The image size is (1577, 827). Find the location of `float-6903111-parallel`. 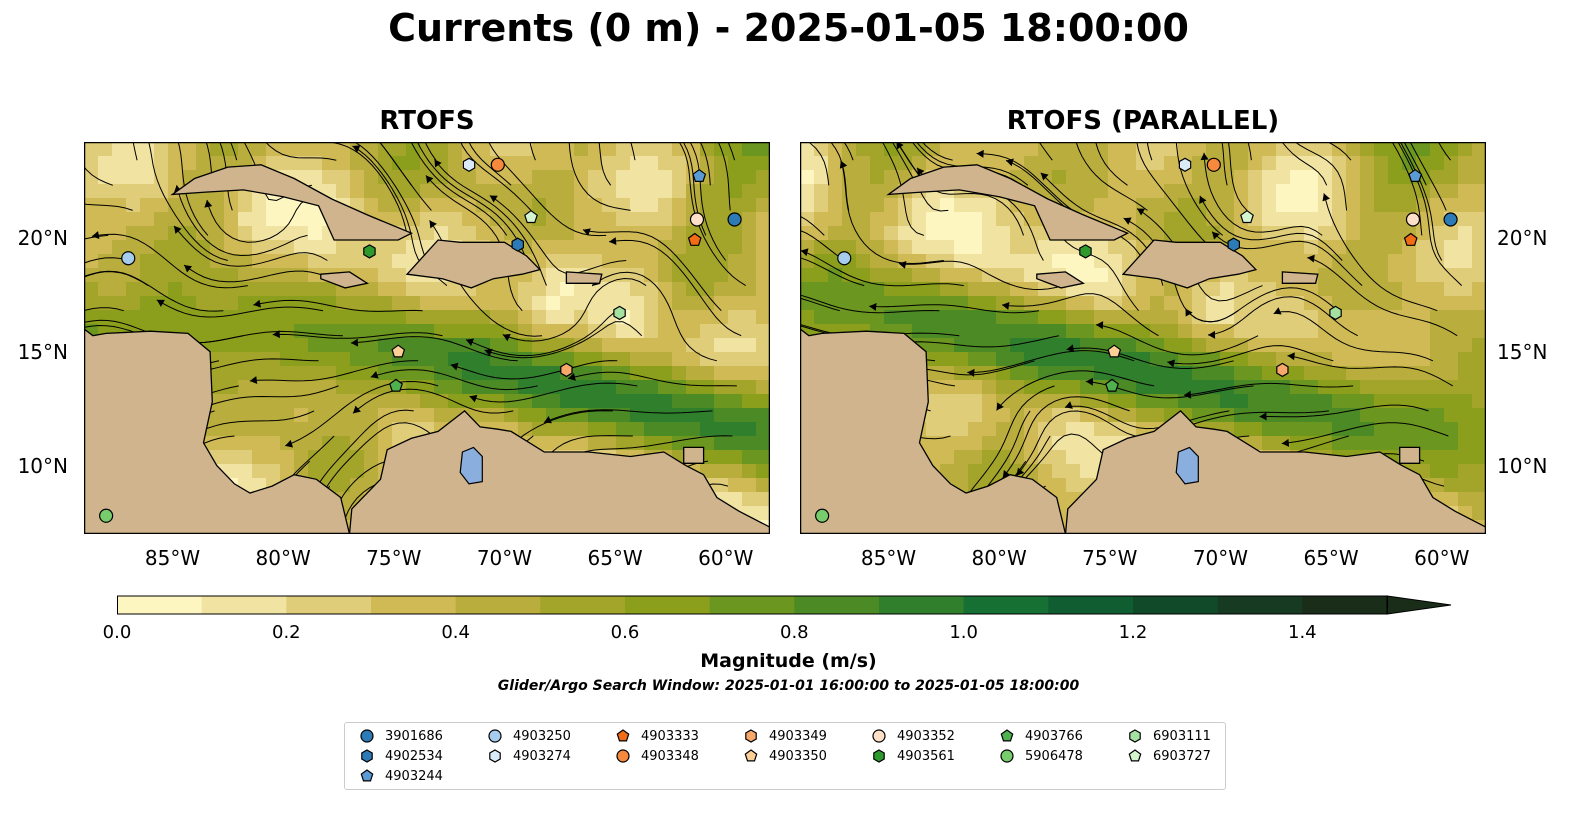

float-6903111-parallel is located at coordinates (1335, 313).